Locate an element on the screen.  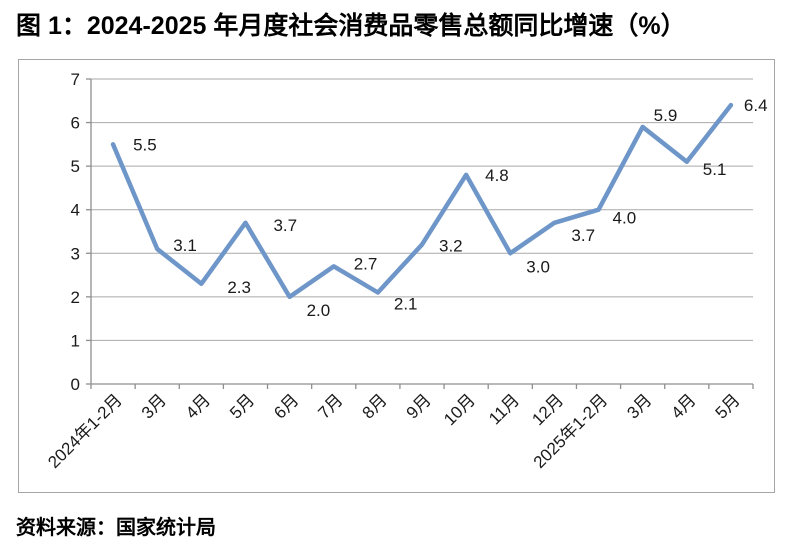
x-tick-label: 2024年1-2月 is located at coordinates (85, 431).